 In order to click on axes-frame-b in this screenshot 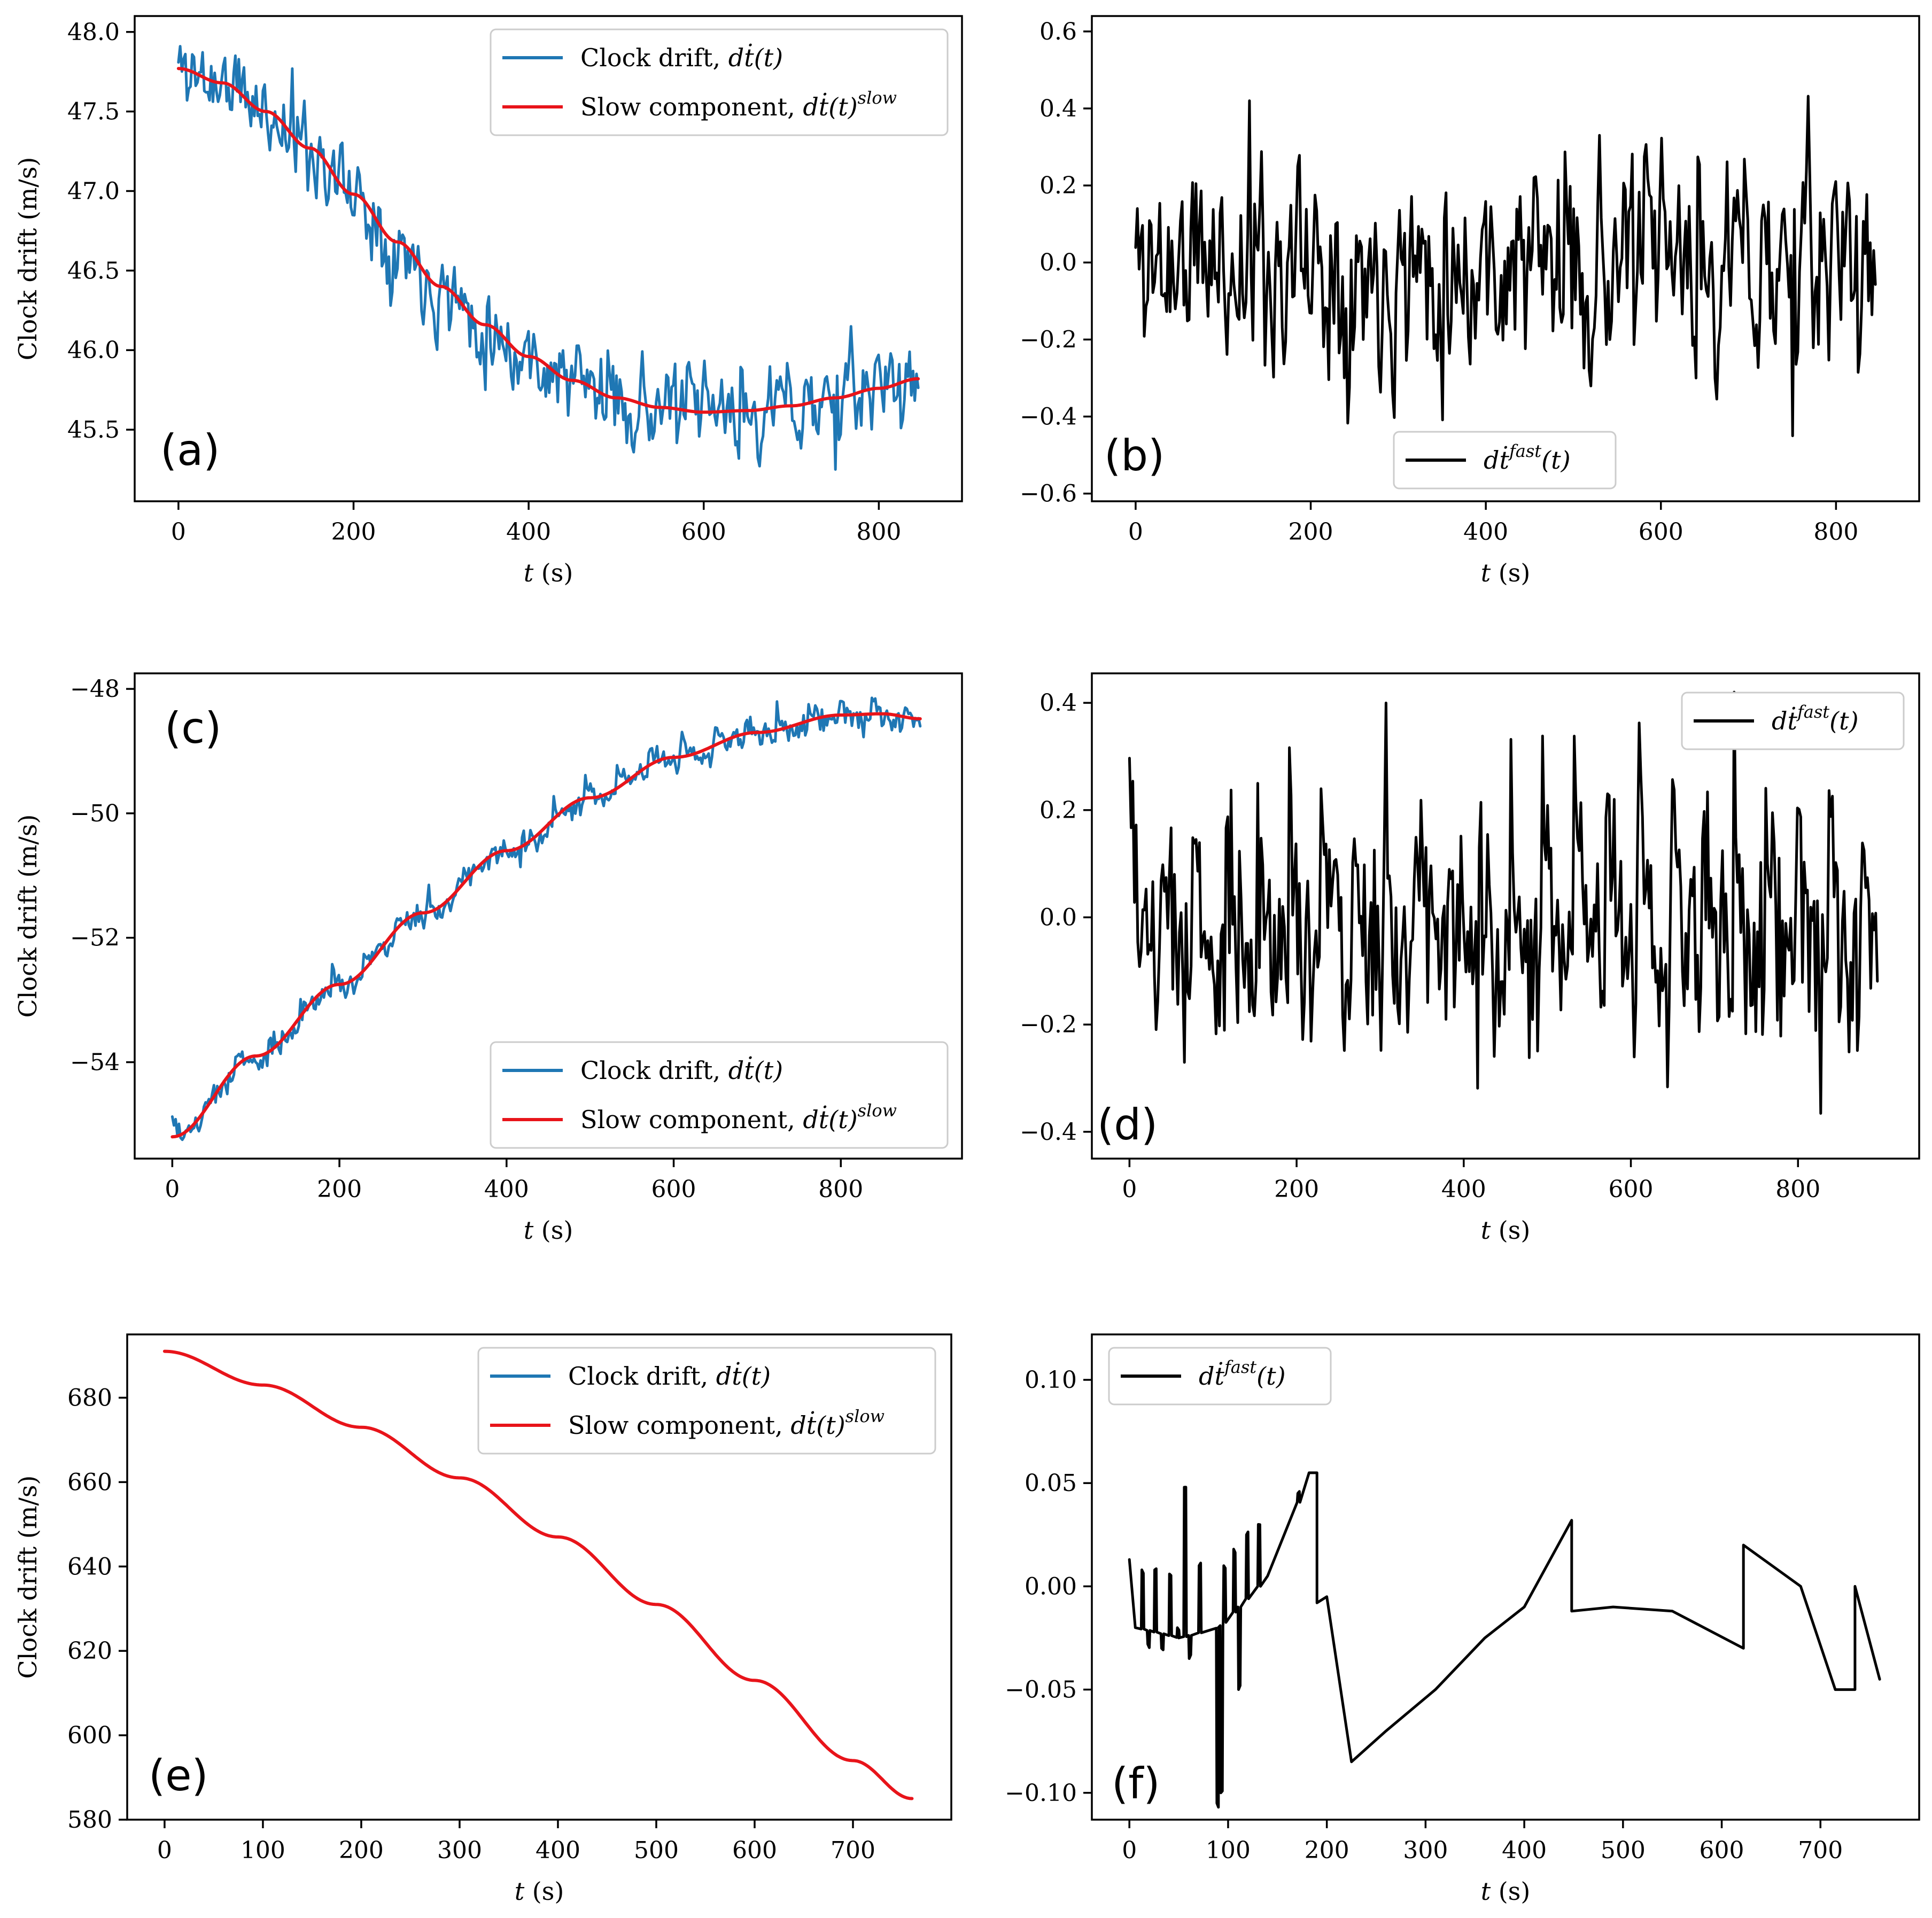, I will do `click(1505, 258)`.